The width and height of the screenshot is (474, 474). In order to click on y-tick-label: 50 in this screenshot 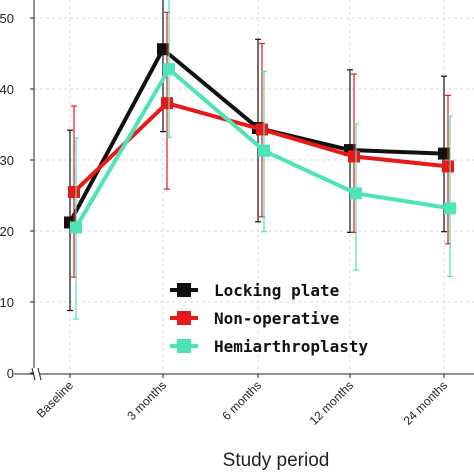, I will do `click(7, 18)`.